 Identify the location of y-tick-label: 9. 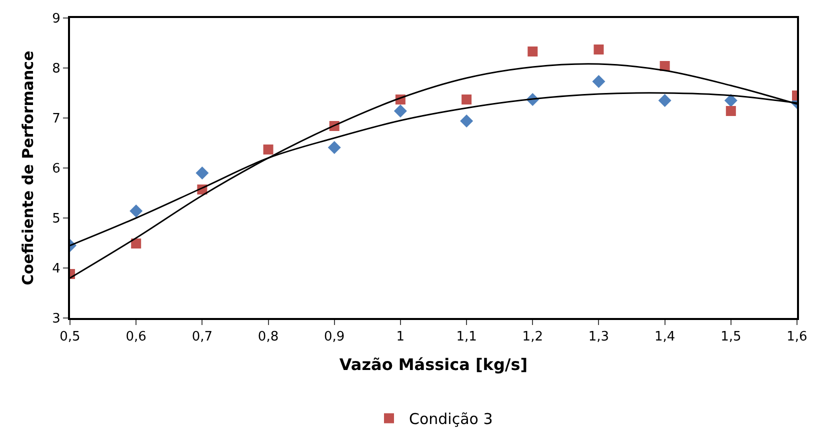
(56, 19).